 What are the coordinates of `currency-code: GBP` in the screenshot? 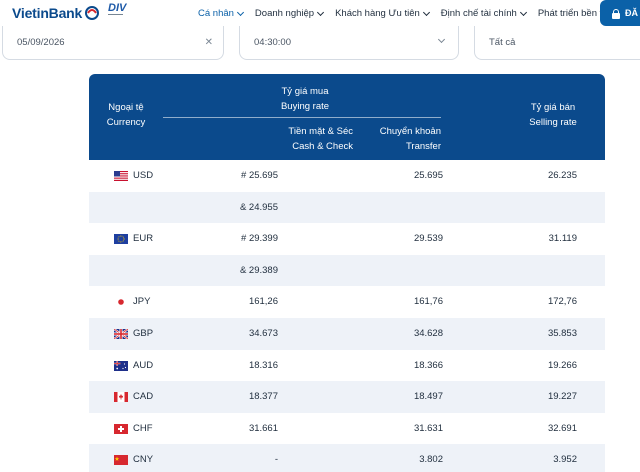 It's located at (143, 333).